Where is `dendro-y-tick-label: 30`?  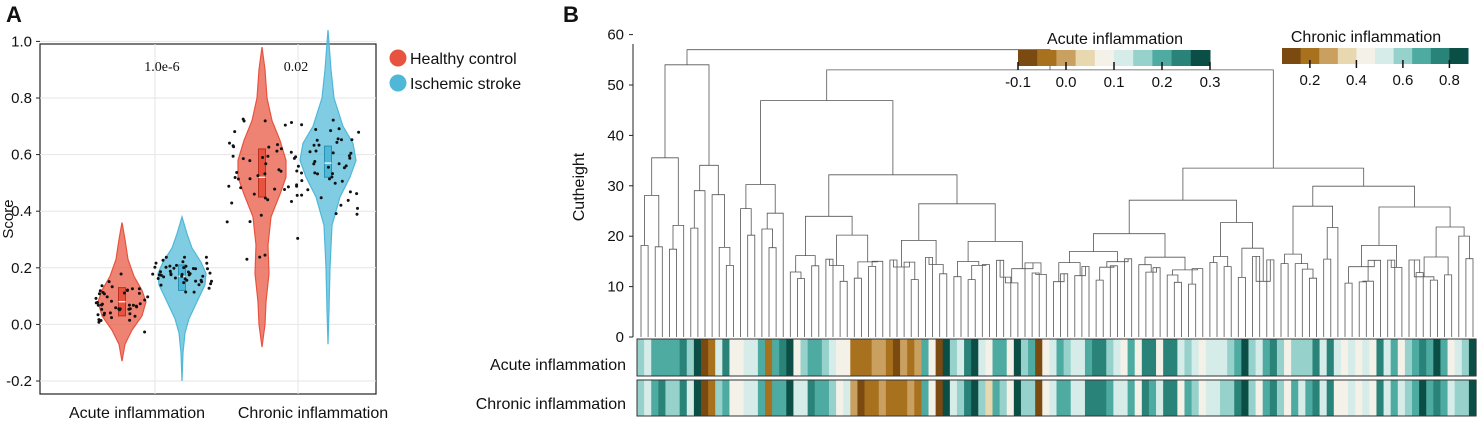
dendro-y-tick-label: 30 is located at coordinates (615, 186).